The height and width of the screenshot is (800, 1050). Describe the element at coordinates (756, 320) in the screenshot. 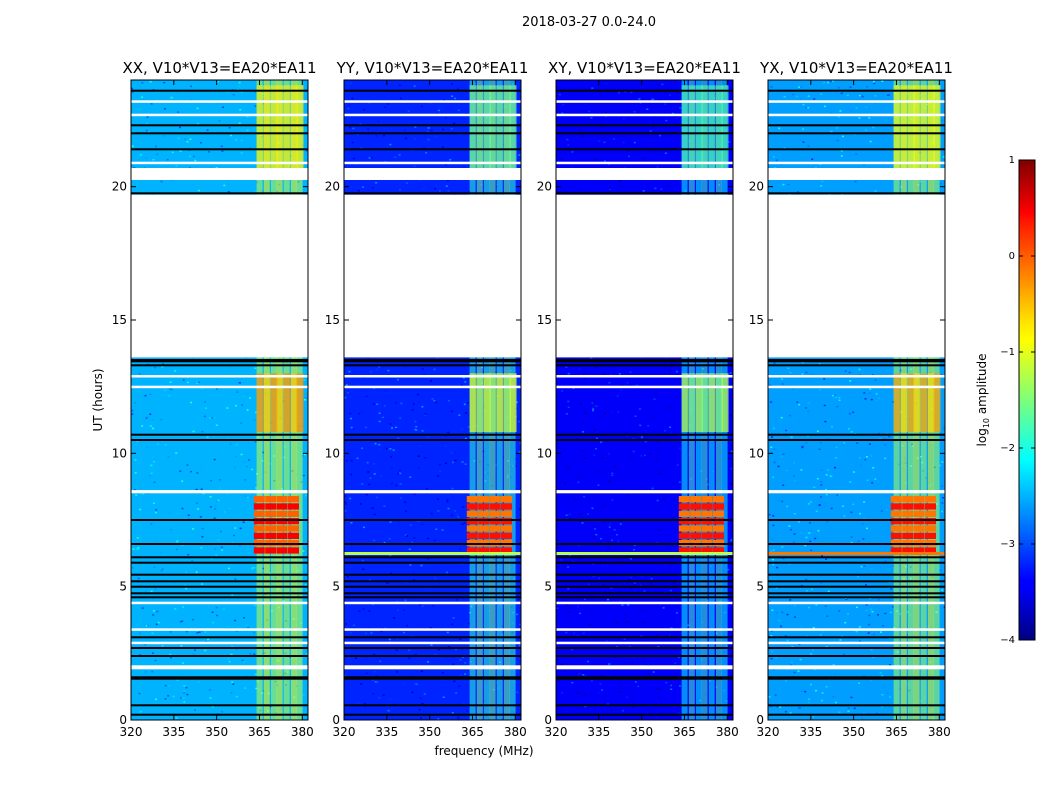

I see `y-tick-label: 15` at that location.